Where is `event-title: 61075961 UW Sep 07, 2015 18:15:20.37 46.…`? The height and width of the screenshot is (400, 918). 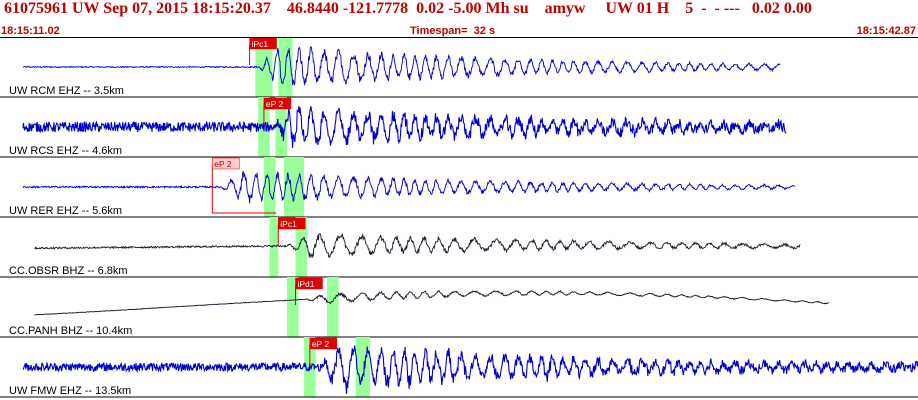
event-title: 61075961 UW Sep 07, 2015 18:15:20.37 46.… is located at coordinates (408, 8).